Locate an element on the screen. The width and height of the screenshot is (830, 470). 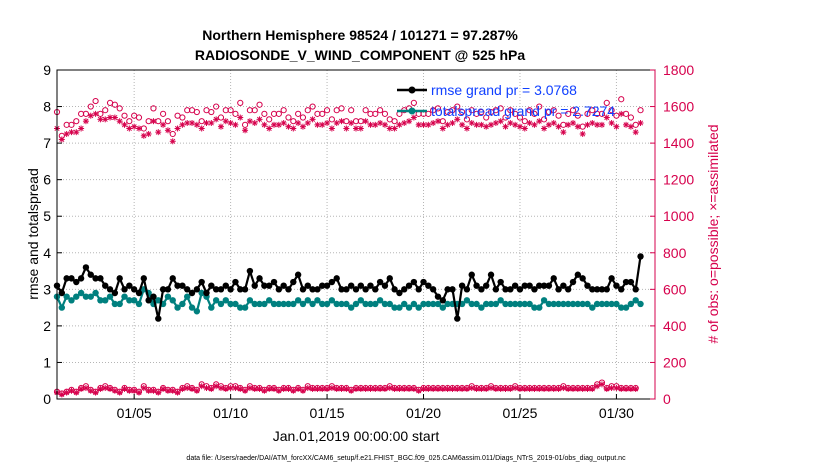
y-right-tick-label: 1800 is located at coordinates (678, 70).